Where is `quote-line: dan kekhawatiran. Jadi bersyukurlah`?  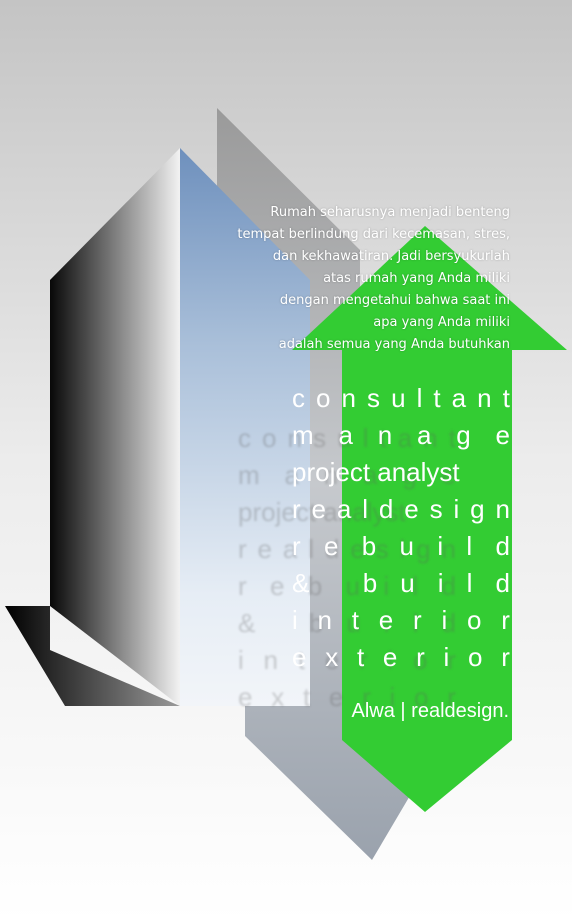
quote-line: dan kekhawatiran. Jadi bersyukurlah is located at coordinates (391, 256).